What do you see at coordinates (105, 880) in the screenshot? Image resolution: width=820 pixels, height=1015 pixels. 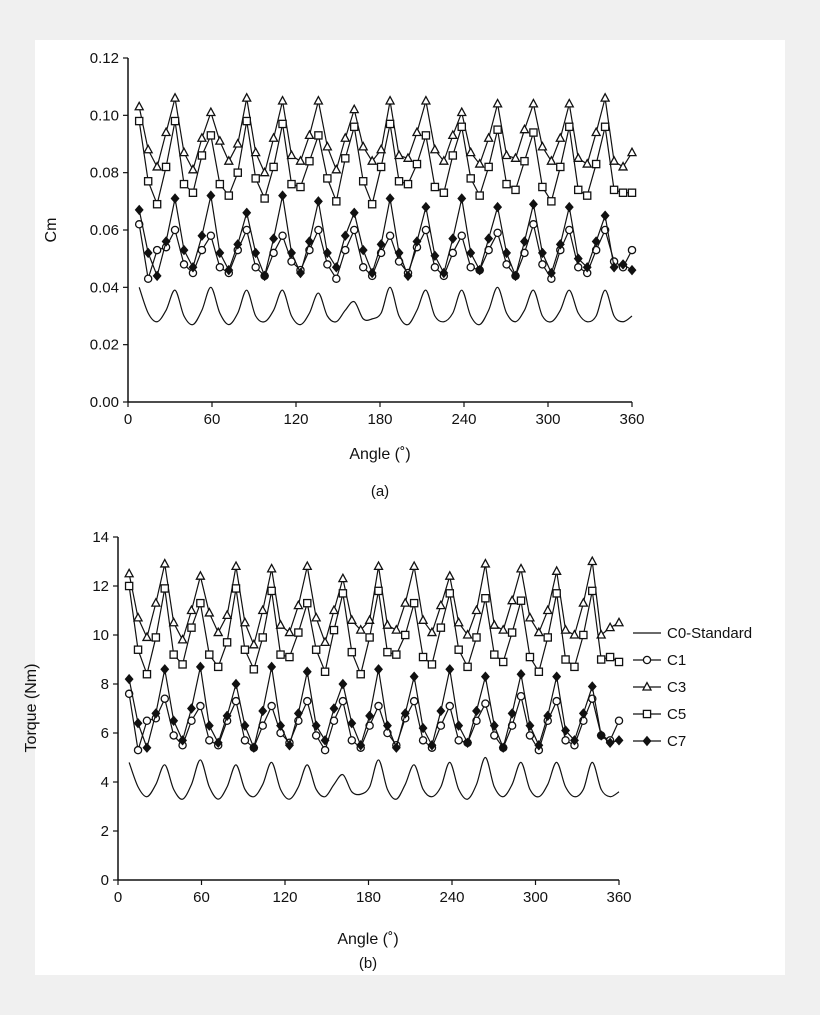 I see `y-tick-label: 0` at bounding box center [105, 880].